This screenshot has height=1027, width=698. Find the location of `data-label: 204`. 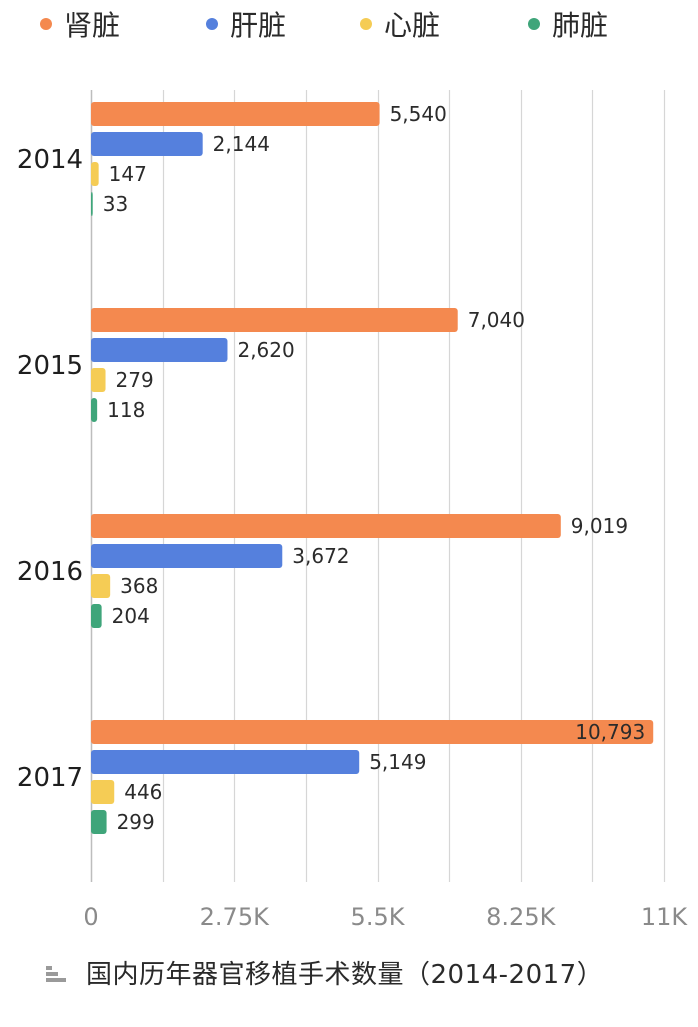

data-label: 204 is located at coordinates (131, 616).